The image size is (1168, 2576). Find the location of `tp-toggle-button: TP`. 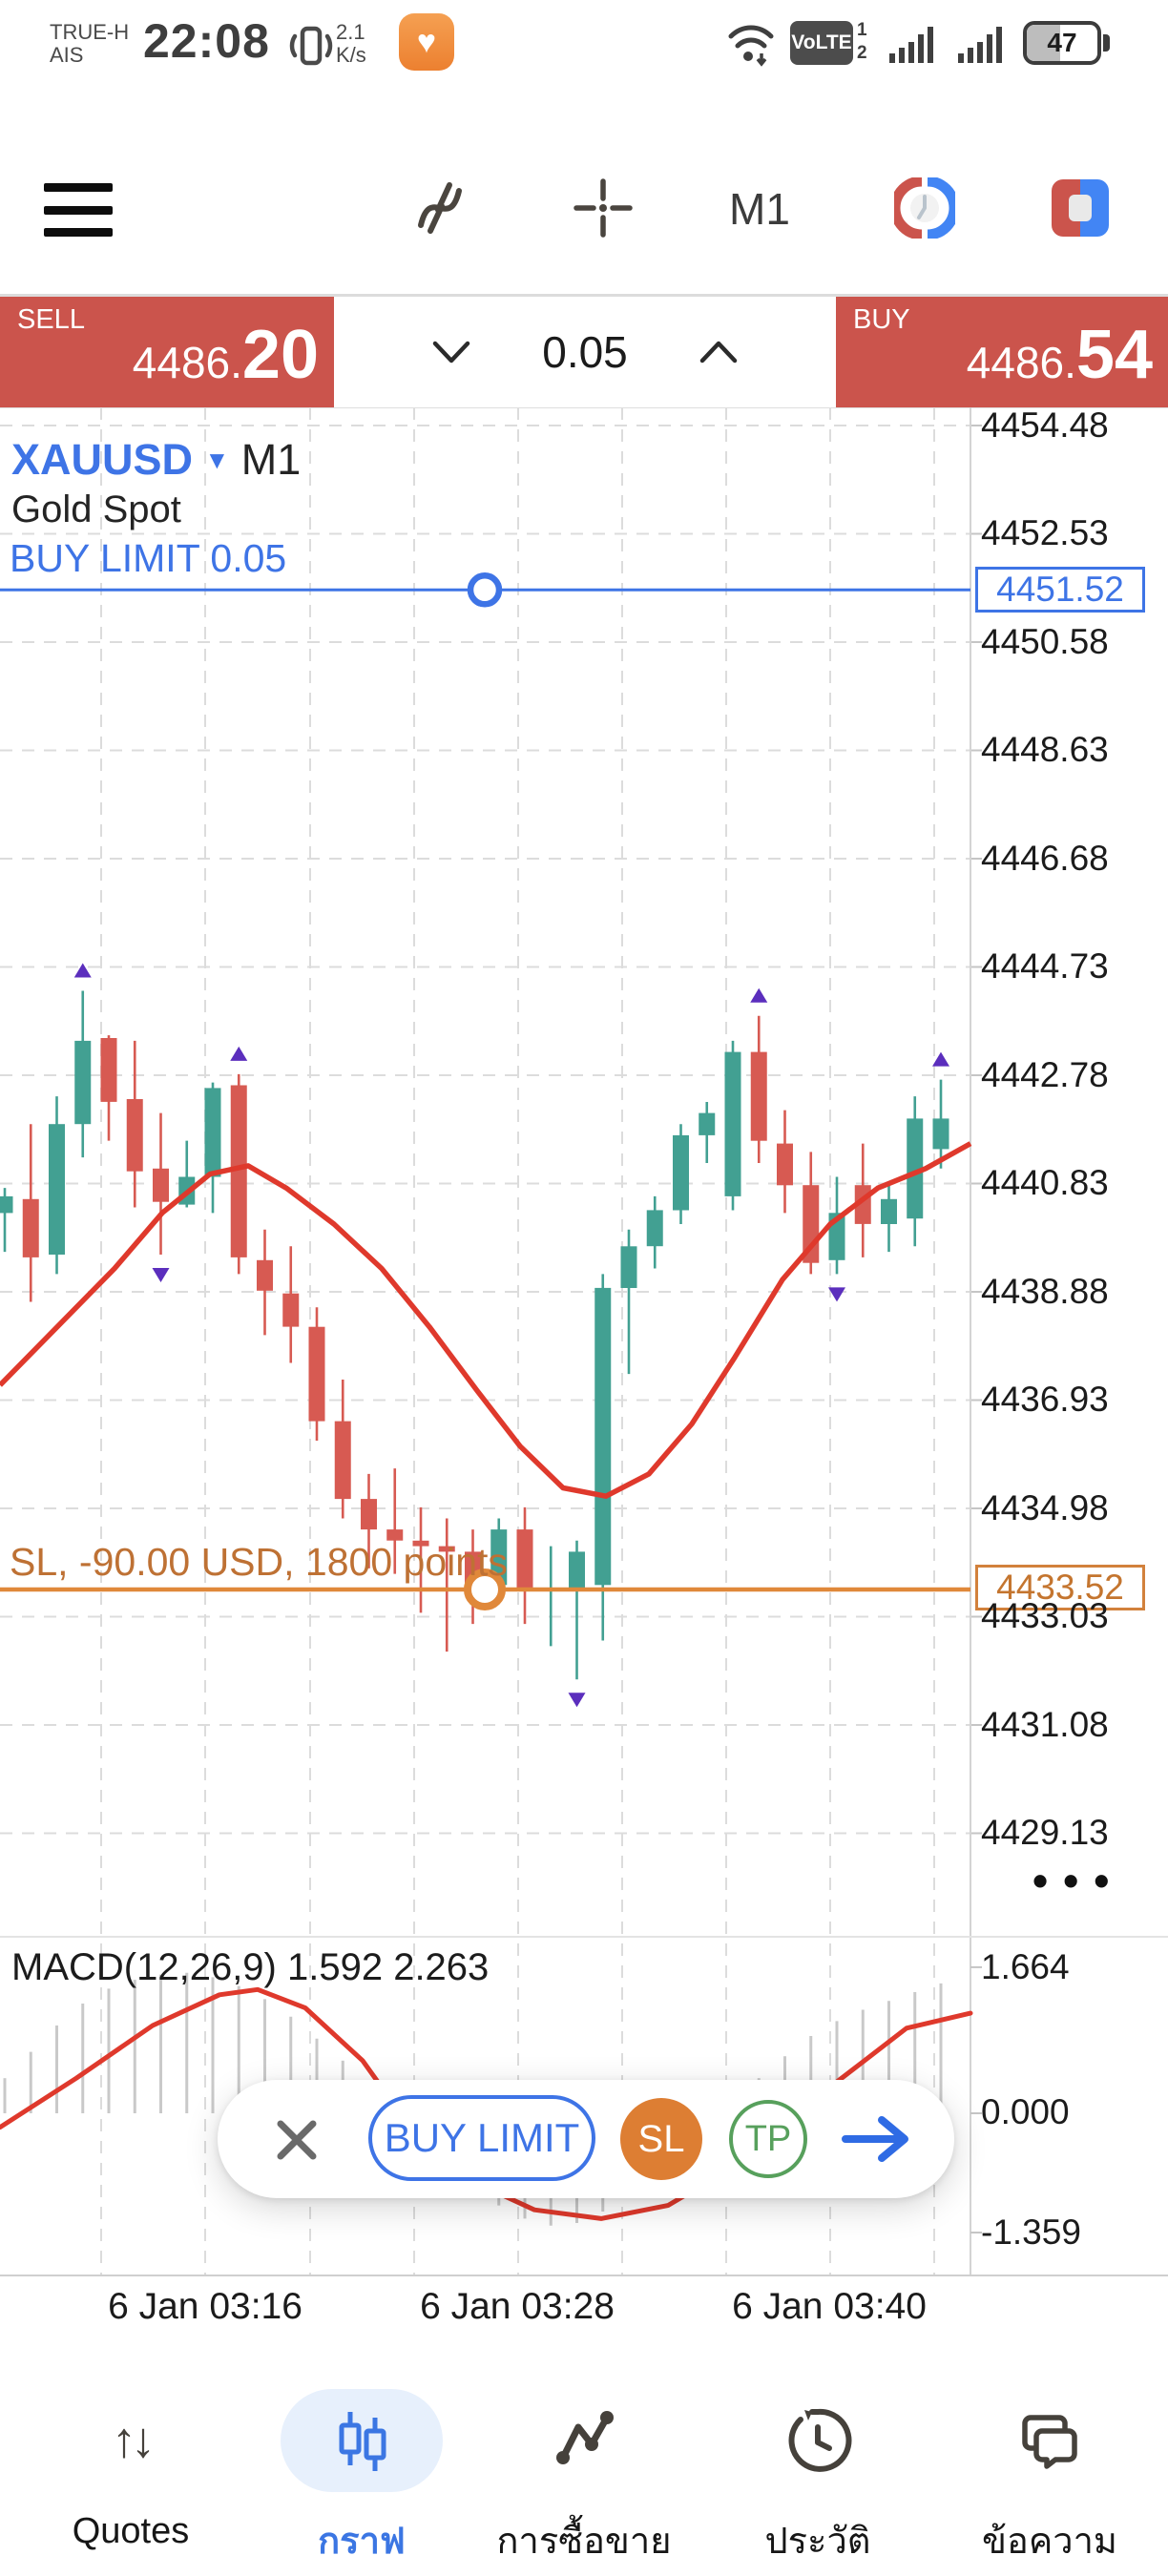

tp-toggle-button: TP is located at coordinates (768, 2139).